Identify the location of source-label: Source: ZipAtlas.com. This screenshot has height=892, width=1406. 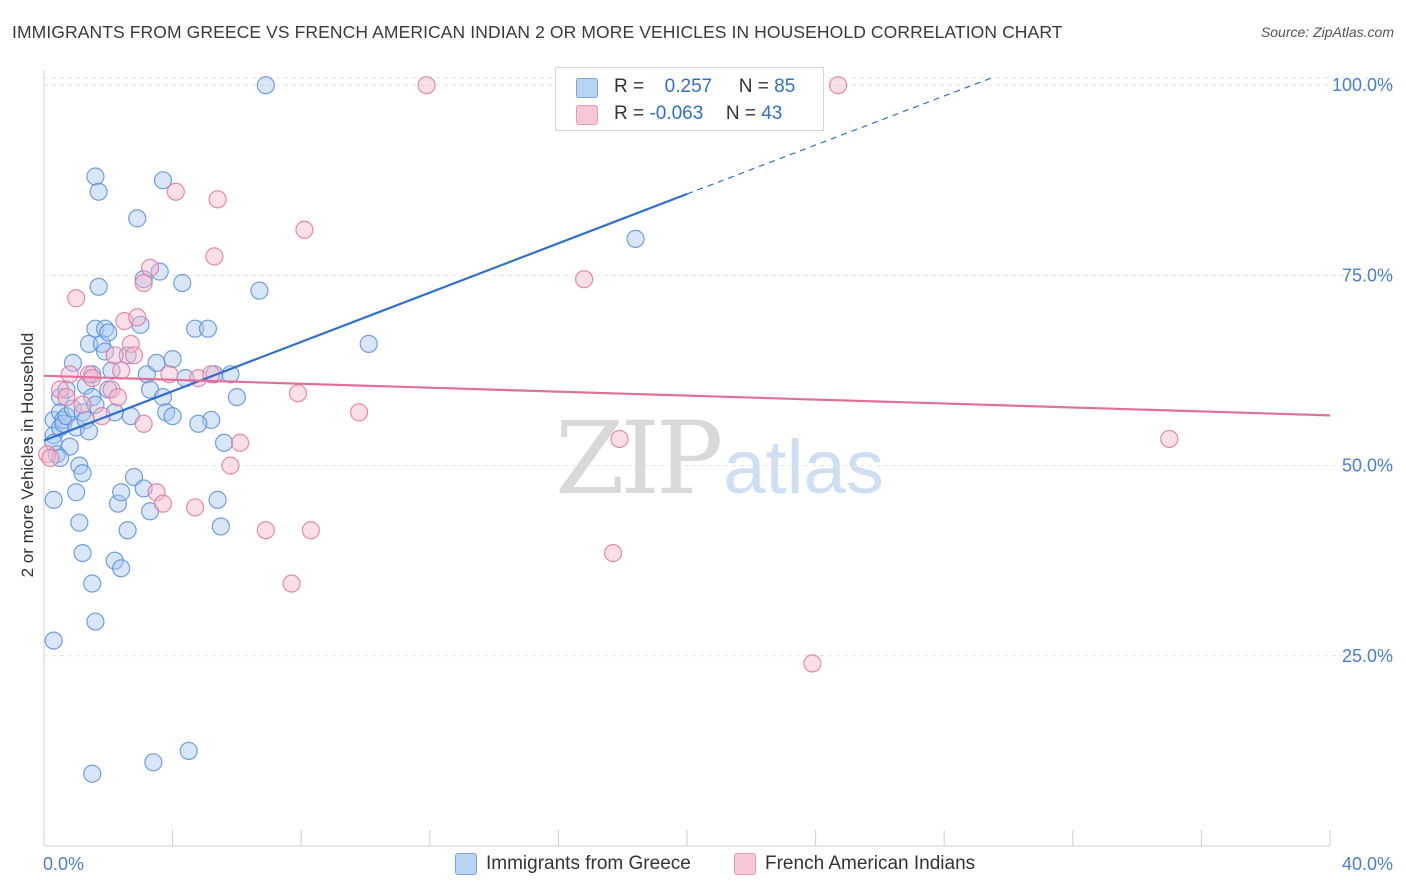
(1327, 32).